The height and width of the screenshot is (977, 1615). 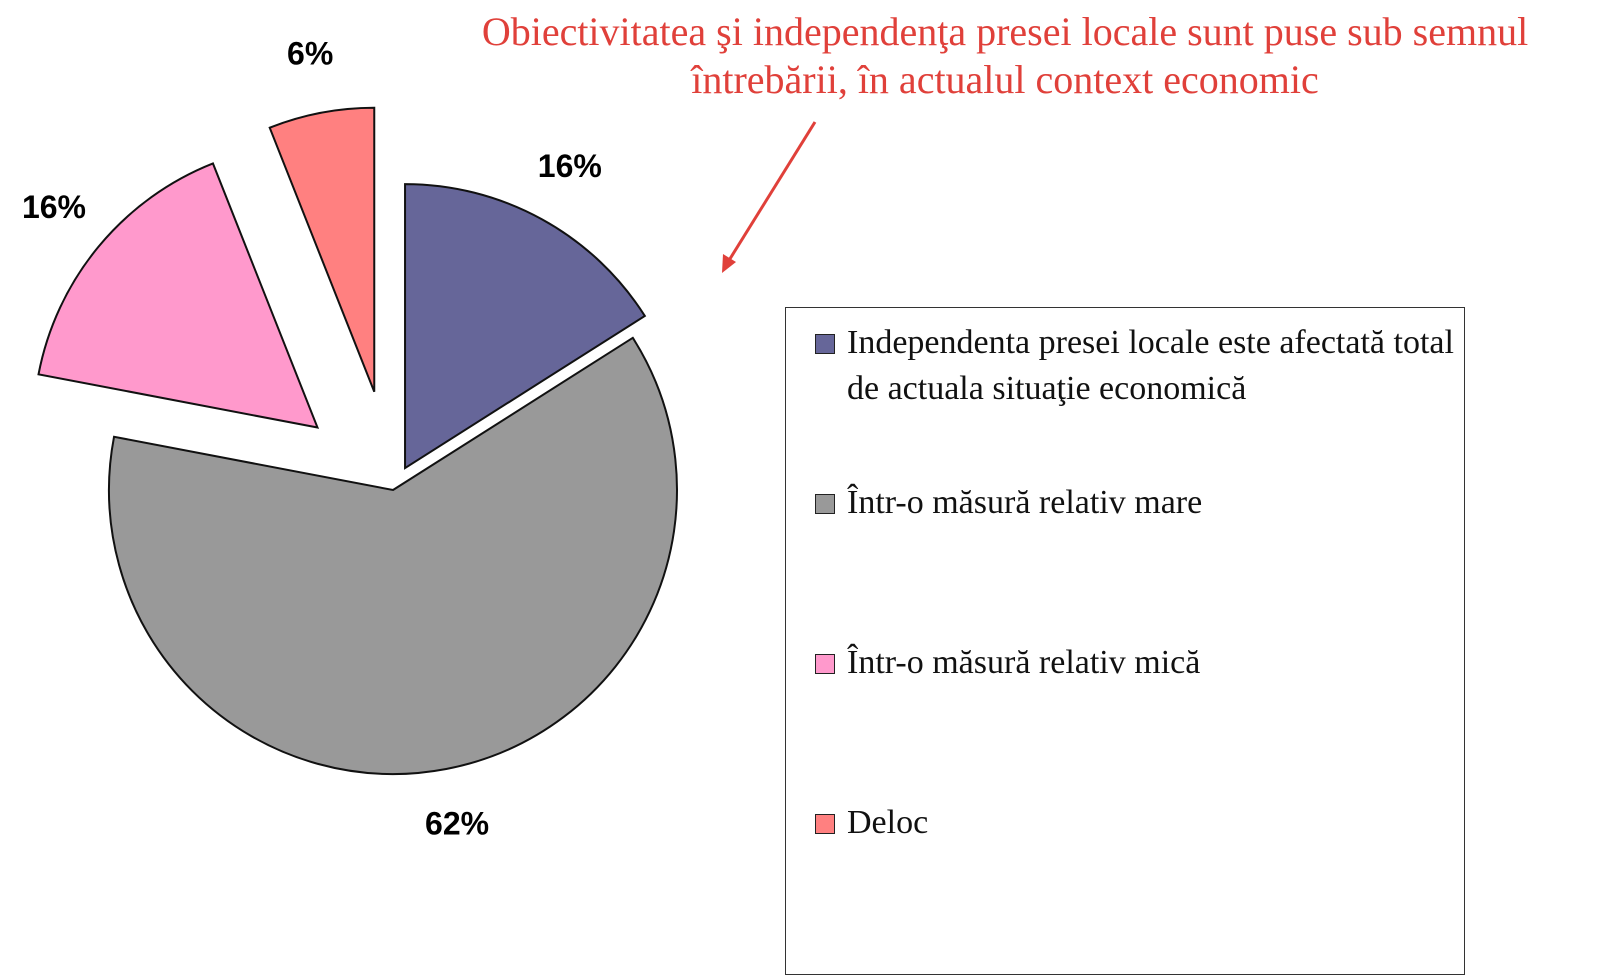 What do you see at coordinates (729, 263) in the screenshot?
I see `arrow-head` at bounding box center [729, 263].